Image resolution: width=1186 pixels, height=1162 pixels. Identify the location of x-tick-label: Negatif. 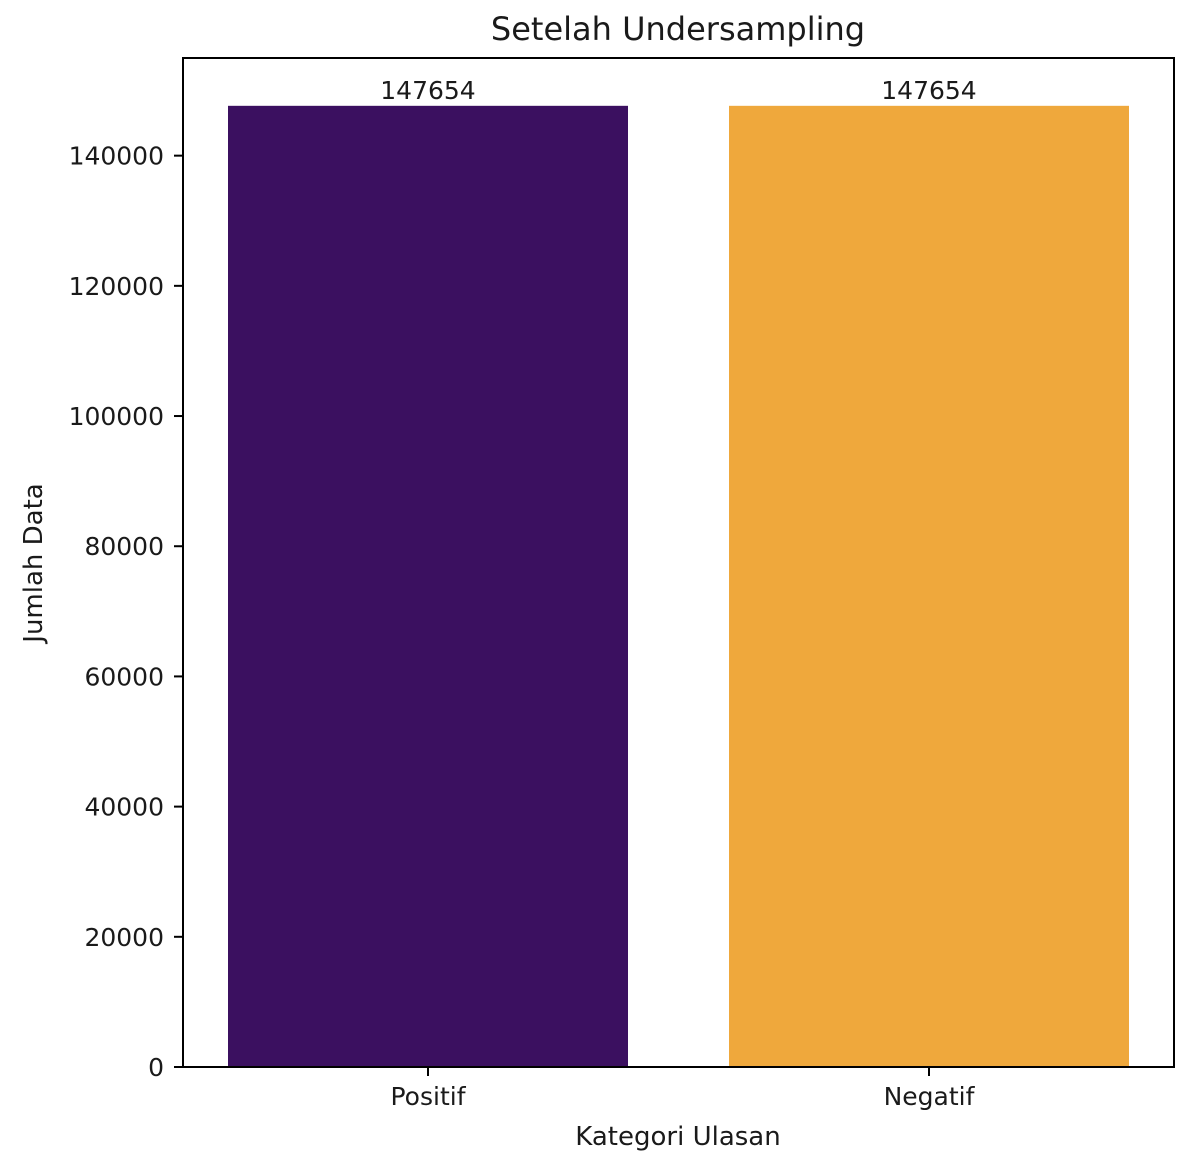
(930, 1096).